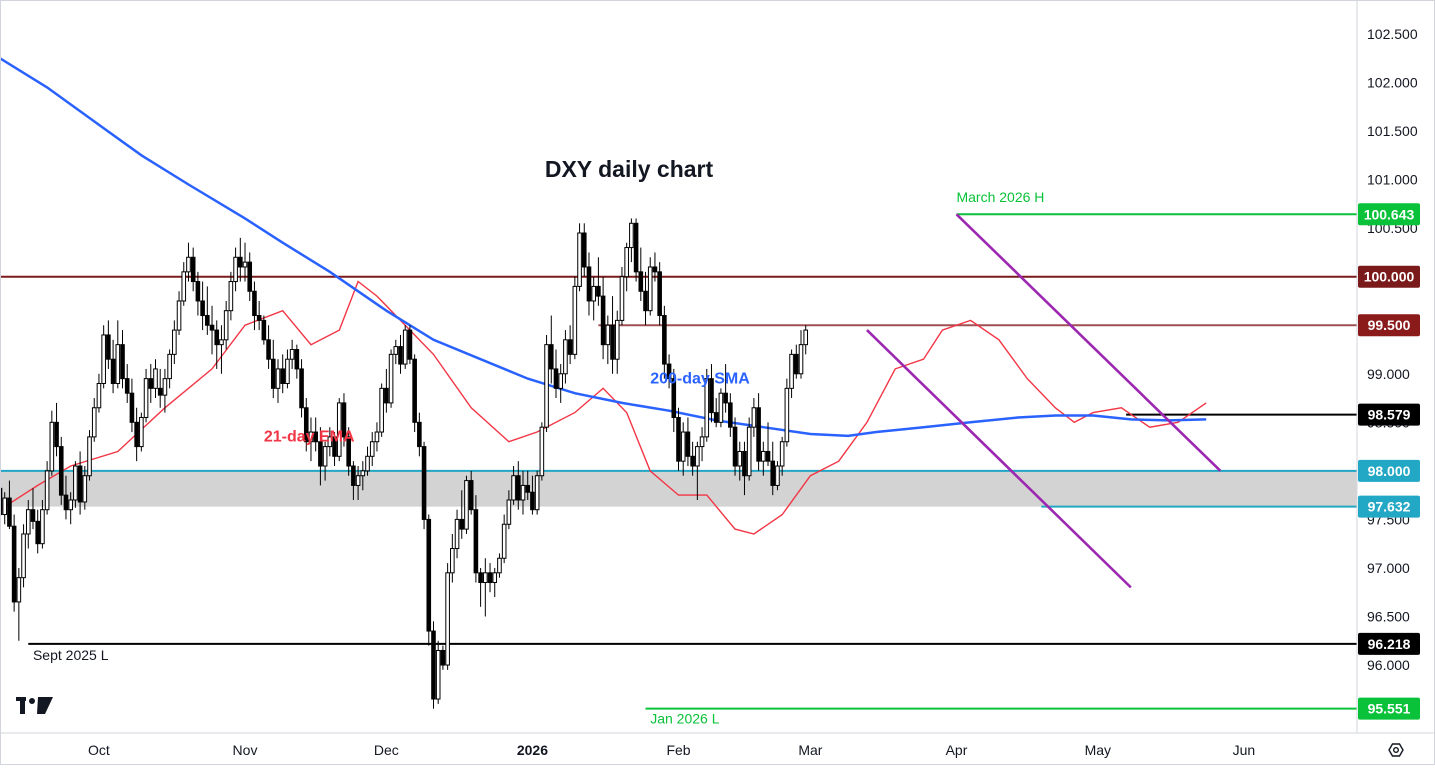 This screenshot has height=770, width=1435. I want to click on settings-icon, so click(1396, 750).